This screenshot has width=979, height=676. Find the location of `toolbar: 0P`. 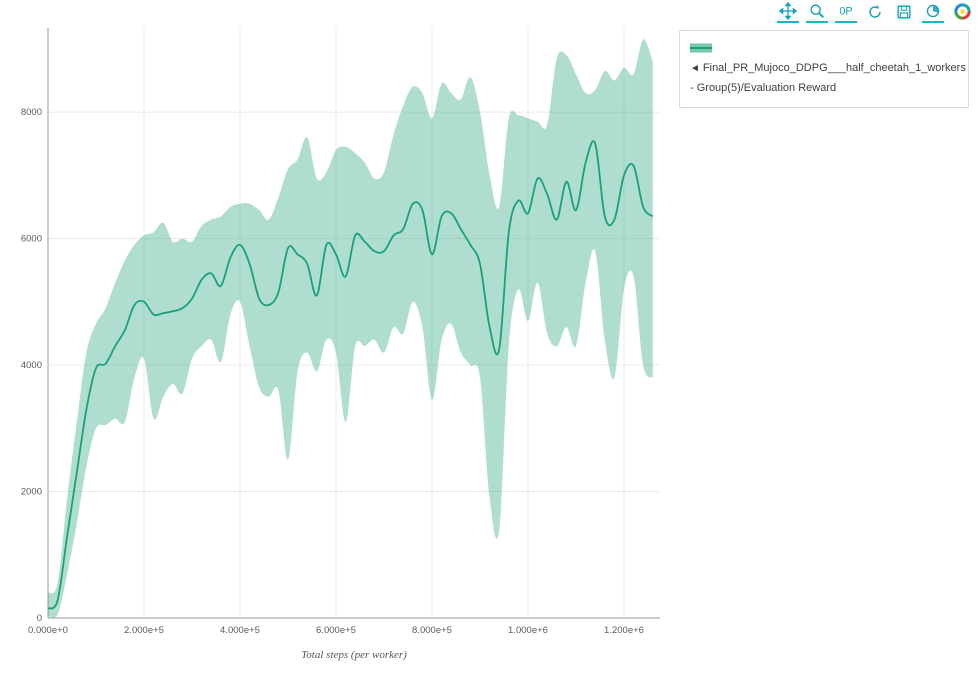

toolbar: 0P is located at coordinates (875, 12).